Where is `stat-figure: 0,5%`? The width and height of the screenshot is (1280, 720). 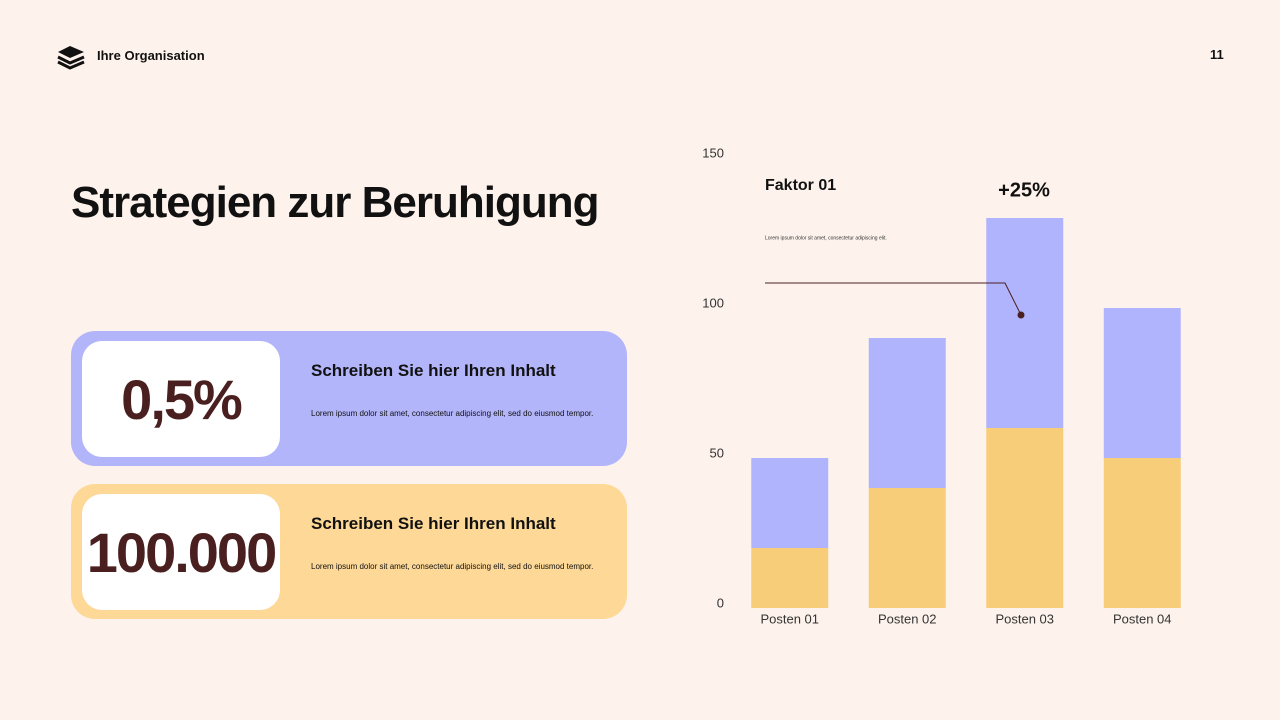
stat-figure: 0,5% is located at coordinates (181, 399).